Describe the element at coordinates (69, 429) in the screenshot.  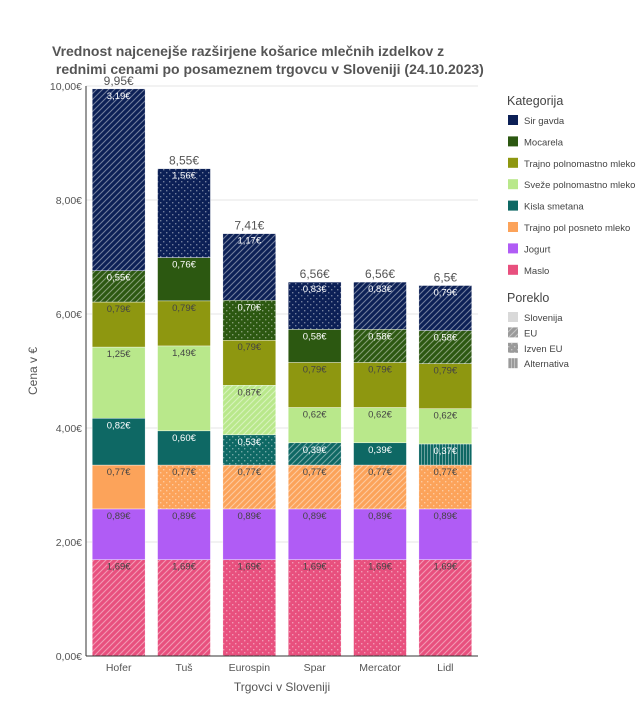
I see `y-tick-label: 4,00€` at that location.